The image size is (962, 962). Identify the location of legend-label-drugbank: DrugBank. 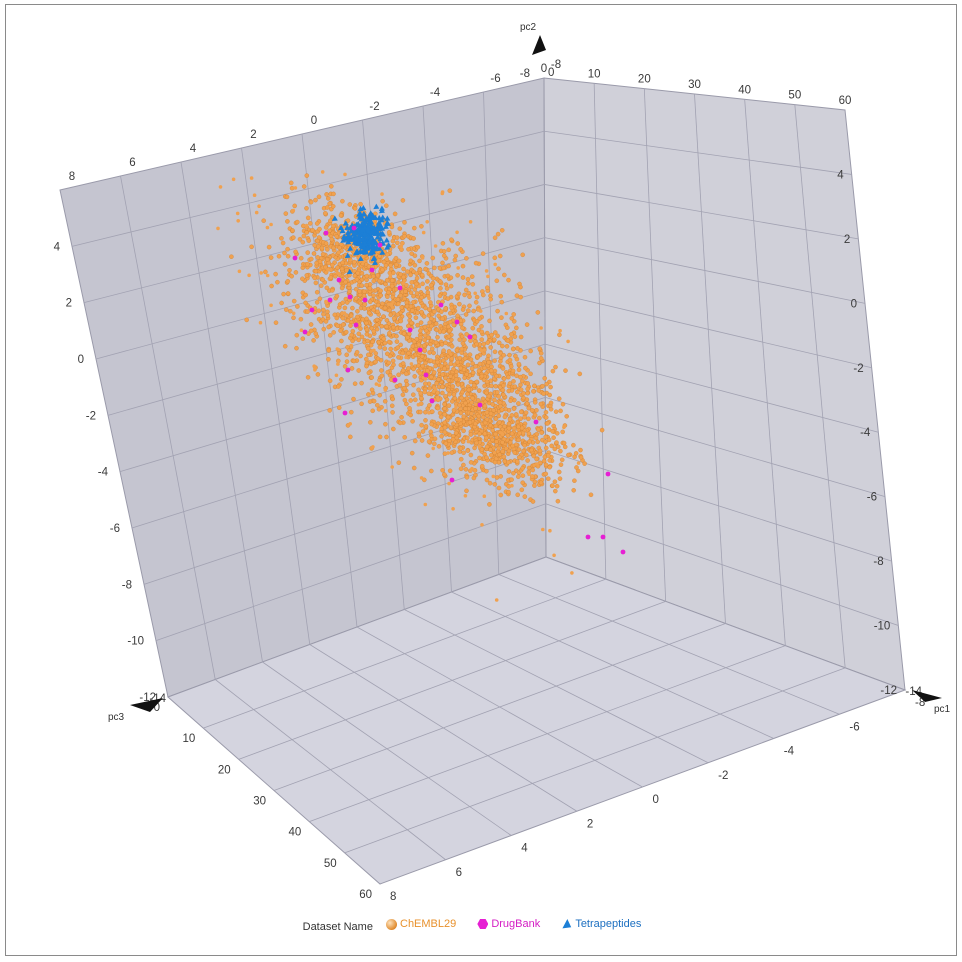
(516, 924).